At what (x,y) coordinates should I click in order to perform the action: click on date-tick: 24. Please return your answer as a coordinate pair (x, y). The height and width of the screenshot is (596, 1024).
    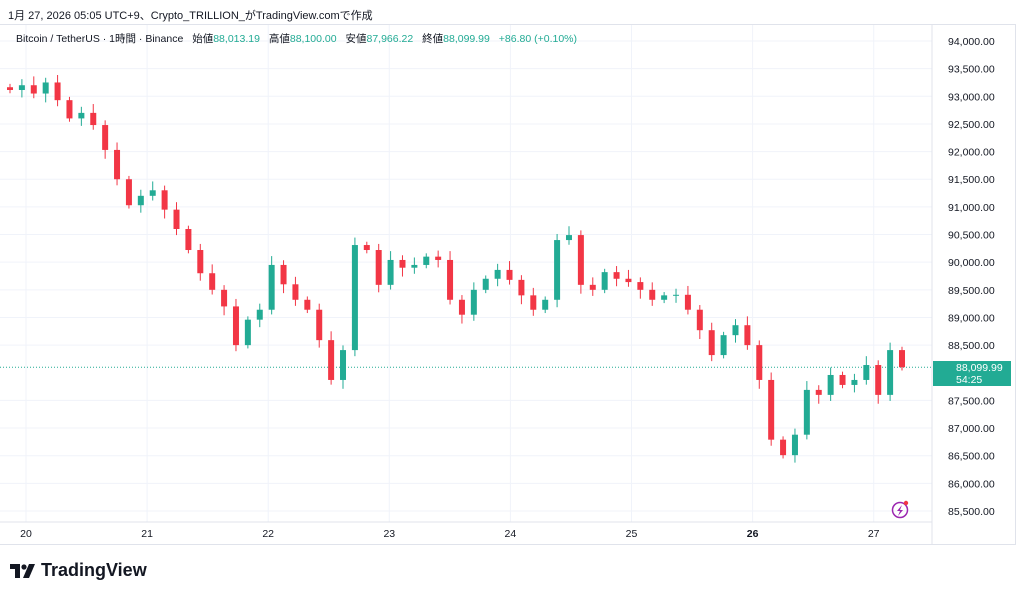
    Looking at the image, I should click on (511, 534).